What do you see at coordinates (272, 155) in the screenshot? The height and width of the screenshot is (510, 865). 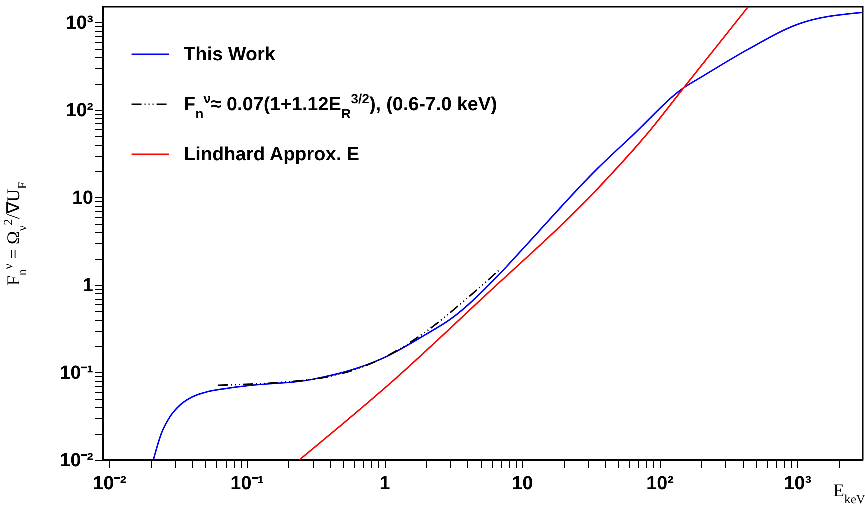 I see `legend-label: Lindhard Approx. E` at bounding box center [272, 155].